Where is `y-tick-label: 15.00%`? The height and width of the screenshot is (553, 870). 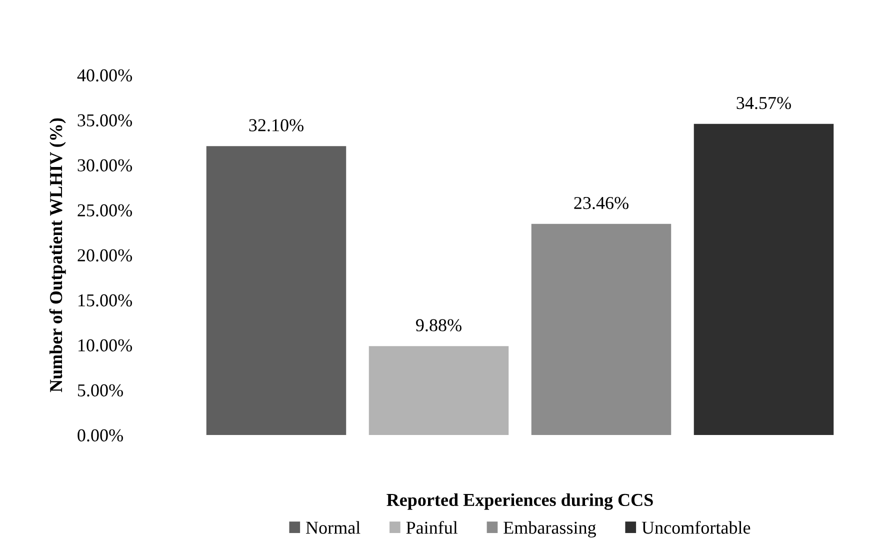
y-tick-label: 15.00% is located at coordinates (105, 300).